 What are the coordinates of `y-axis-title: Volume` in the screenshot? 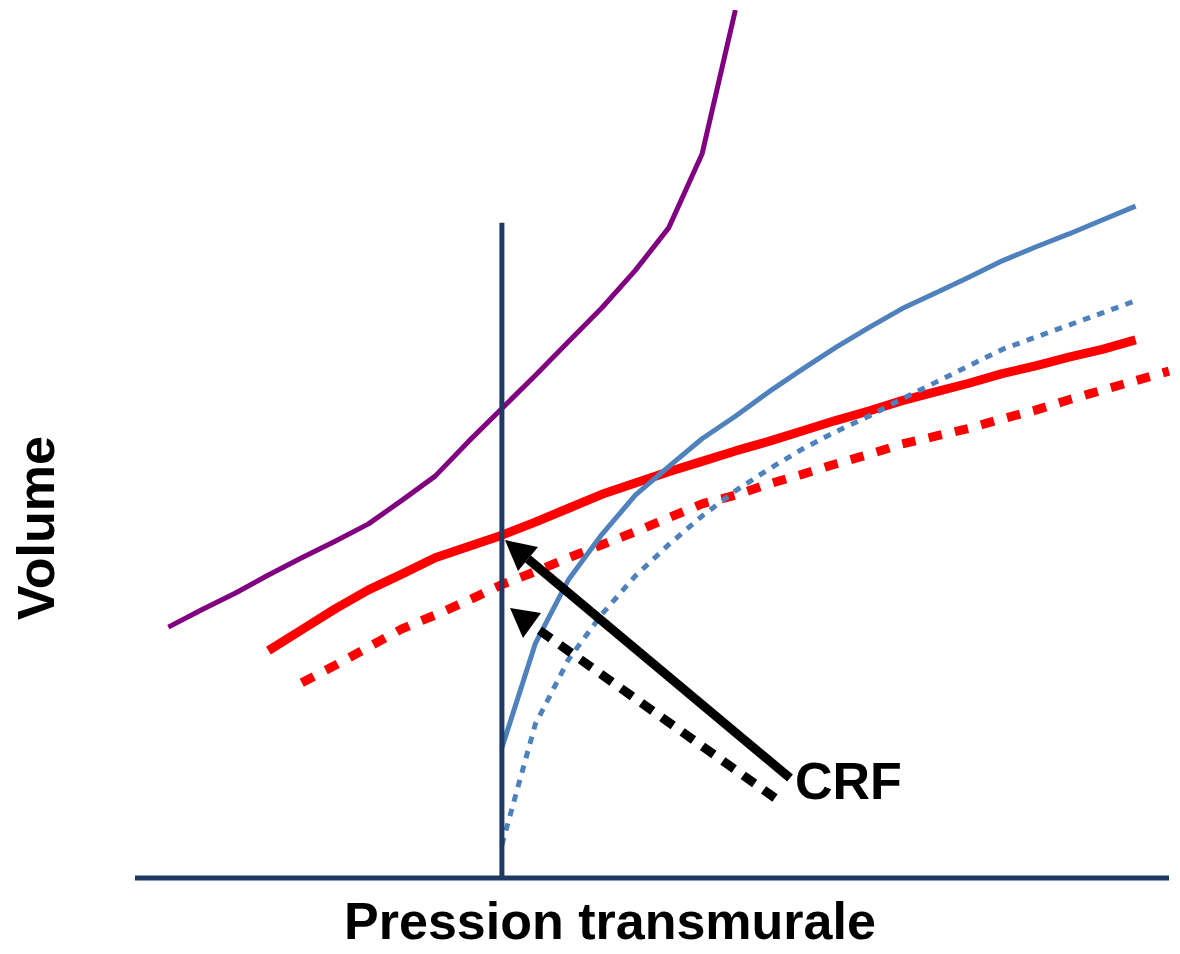 It's located at (36, 528).